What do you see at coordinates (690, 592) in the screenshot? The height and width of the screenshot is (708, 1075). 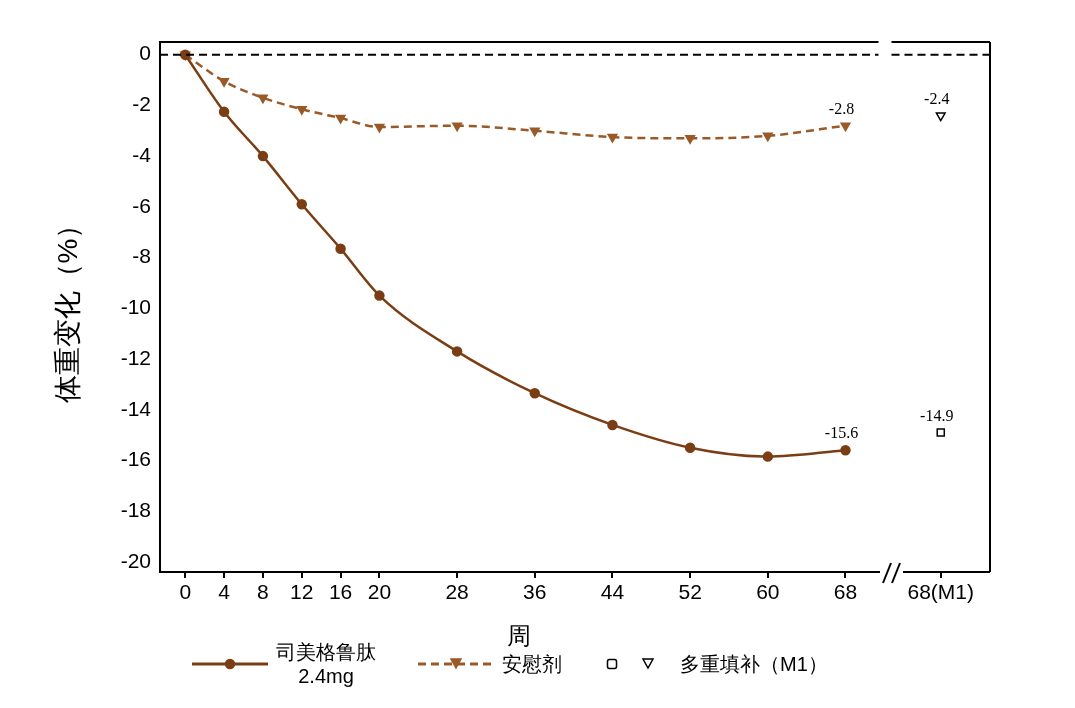 I see `x-tick-label: 52` at bounding box center [690, 592].